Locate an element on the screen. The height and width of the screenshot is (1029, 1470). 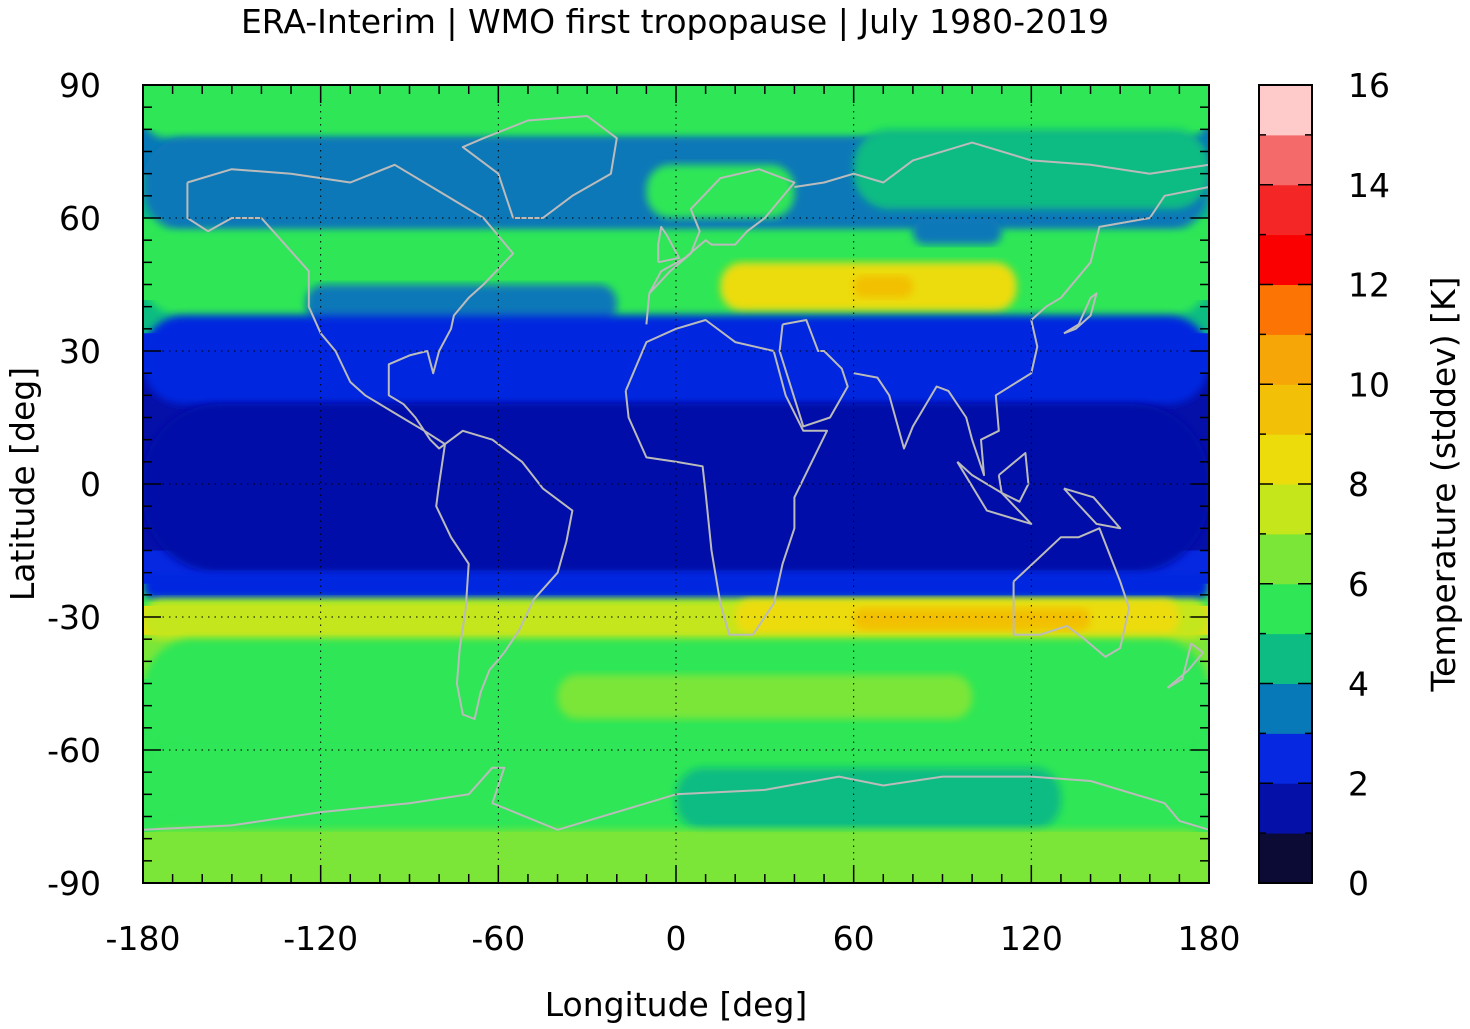
colorbar-tick-label: 2 is located at coordinates (1358, 783).